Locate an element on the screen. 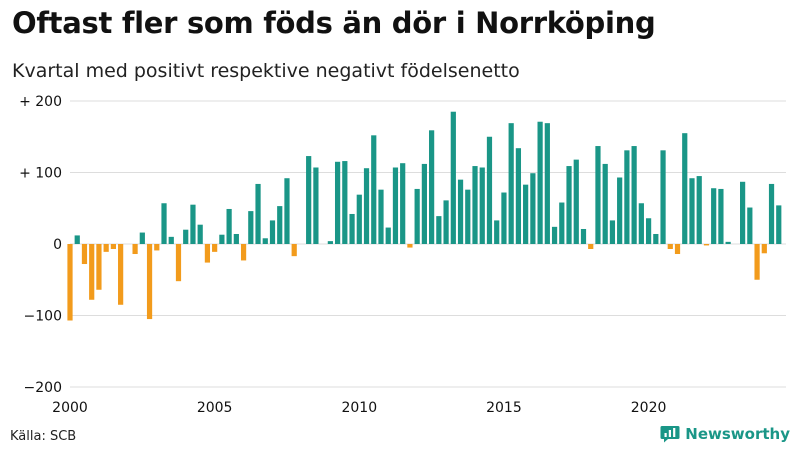  bar-chart-speech-icon is located at coordinates (670, 434).